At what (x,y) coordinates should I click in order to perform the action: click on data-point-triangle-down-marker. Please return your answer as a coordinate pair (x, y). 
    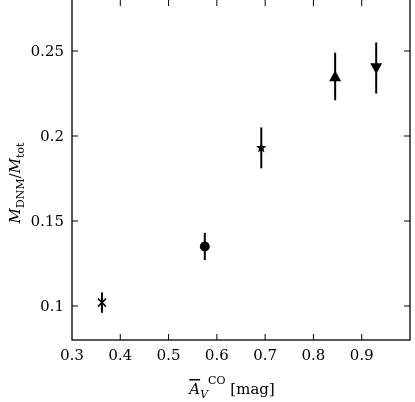
    Looking at the image, I should click on (376, 68).